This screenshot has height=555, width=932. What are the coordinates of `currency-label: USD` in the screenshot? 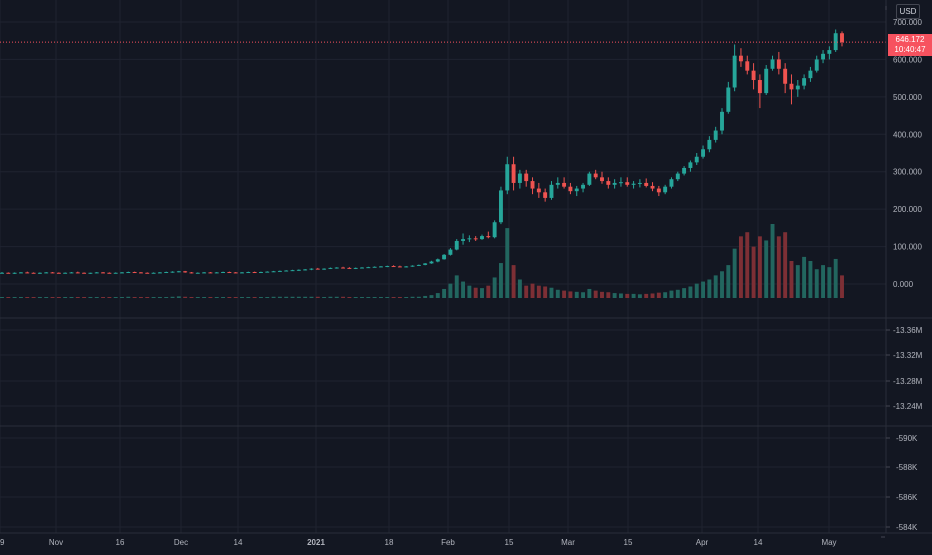 It's located at (908, 11).